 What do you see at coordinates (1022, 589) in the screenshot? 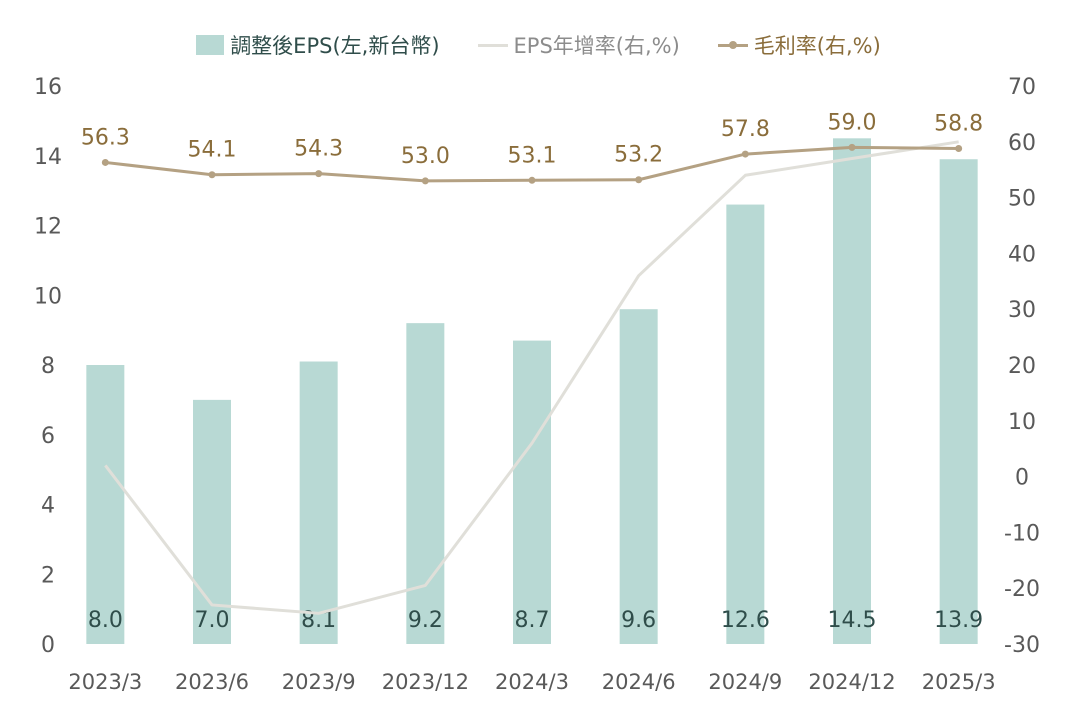
I see `y-right-tick-label: -20` at bounding box center [1022, 589].